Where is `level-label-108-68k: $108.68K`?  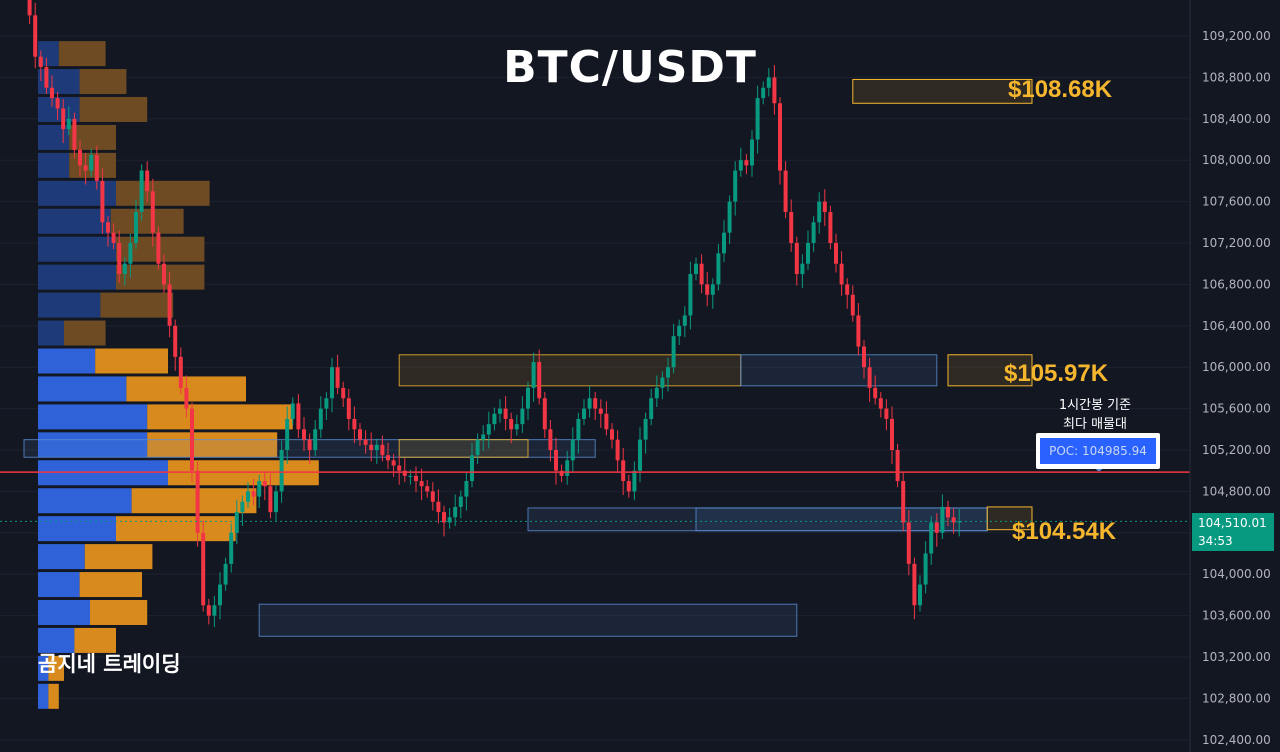 level-label-108-68k: $108.68K is located at coordinates (1060, 89).